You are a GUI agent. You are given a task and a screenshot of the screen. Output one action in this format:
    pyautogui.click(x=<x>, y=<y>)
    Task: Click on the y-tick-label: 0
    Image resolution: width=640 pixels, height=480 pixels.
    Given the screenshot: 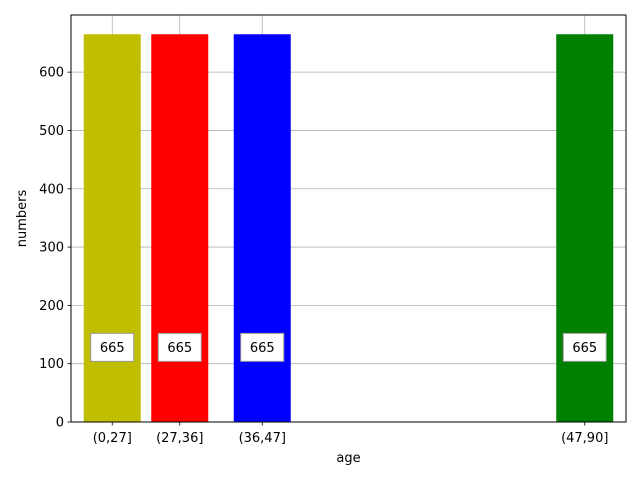 What is the action you would take?
    pyautogui.click(x=60, y=423)
    